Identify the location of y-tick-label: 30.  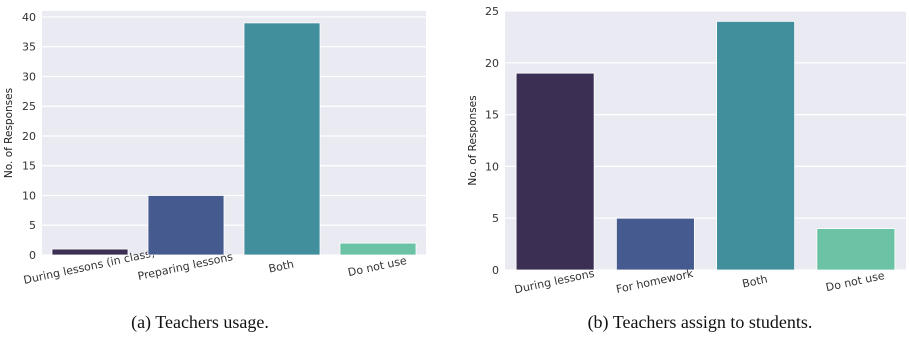
(29, 76).